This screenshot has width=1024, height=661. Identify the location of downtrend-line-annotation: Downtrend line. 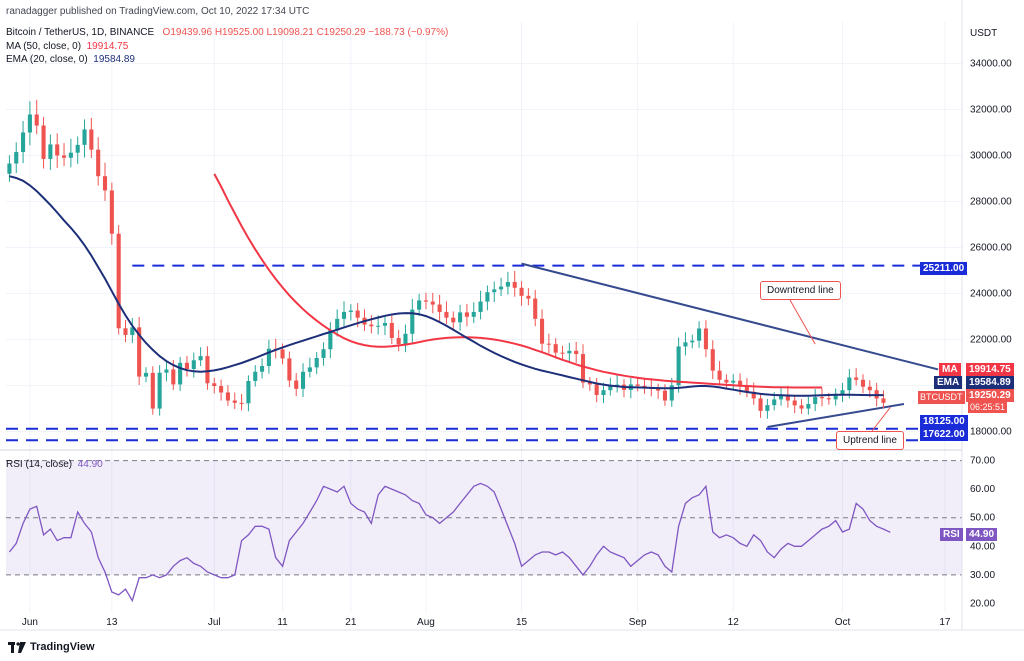
(800, 290).